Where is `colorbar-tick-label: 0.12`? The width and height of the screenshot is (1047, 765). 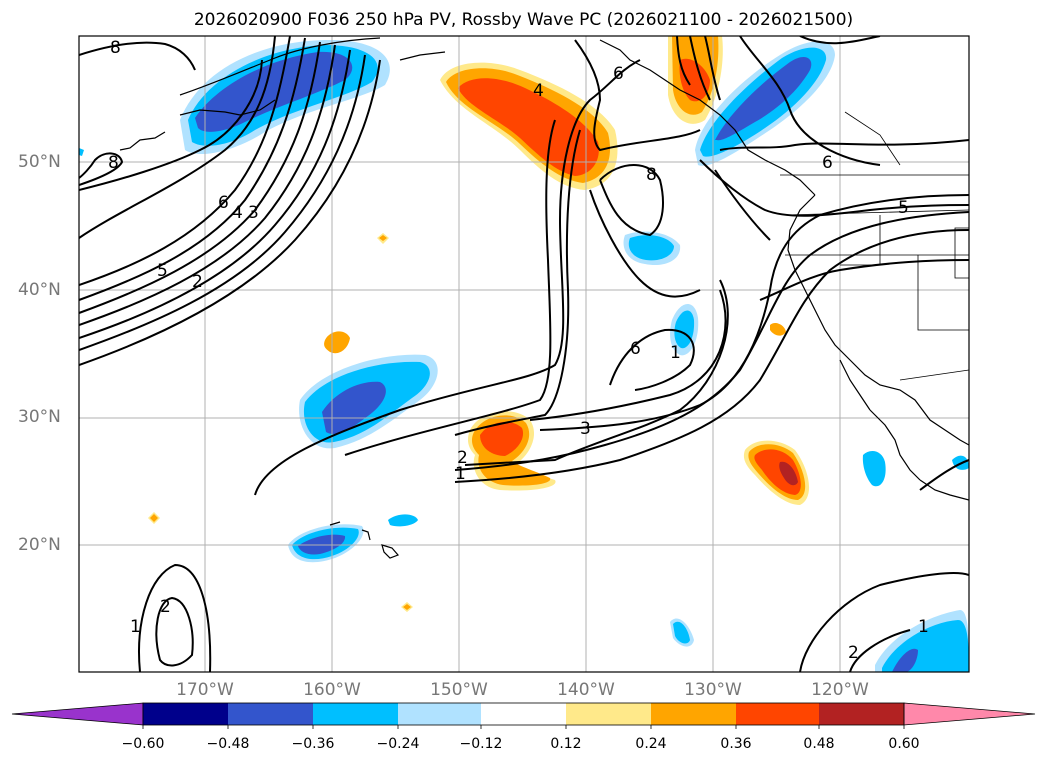 colorbar-tick-label: 0.12 is located at coordinates (566, 744).